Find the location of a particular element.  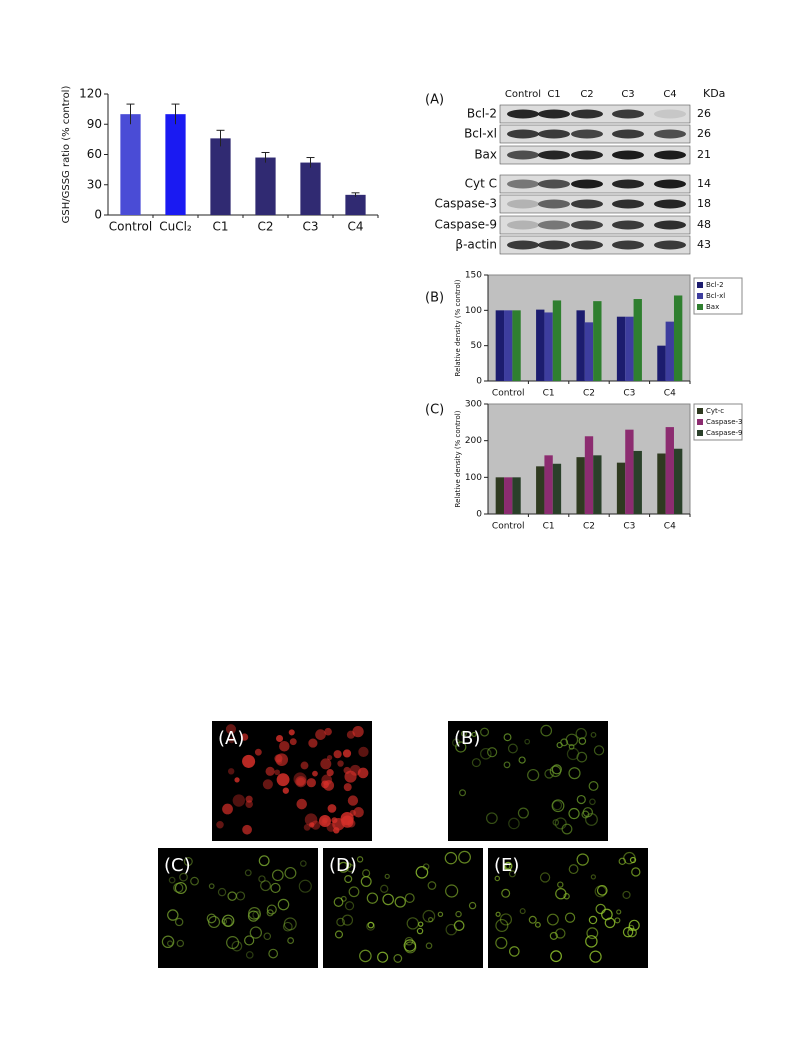

protein-label: Bcl-2 is located at coordinates (482, 114).